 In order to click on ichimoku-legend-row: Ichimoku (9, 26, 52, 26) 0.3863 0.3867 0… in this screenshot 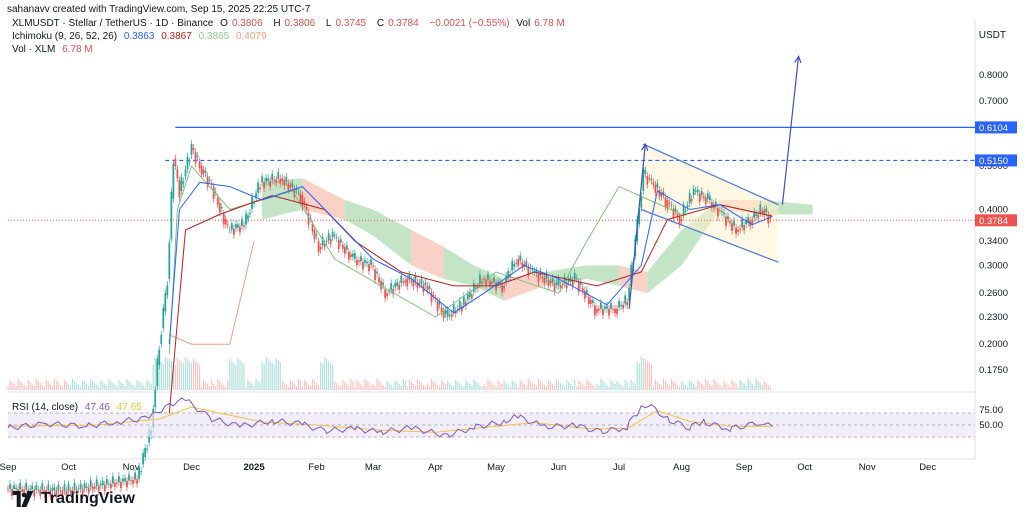, I will do `click(141, 36)`.